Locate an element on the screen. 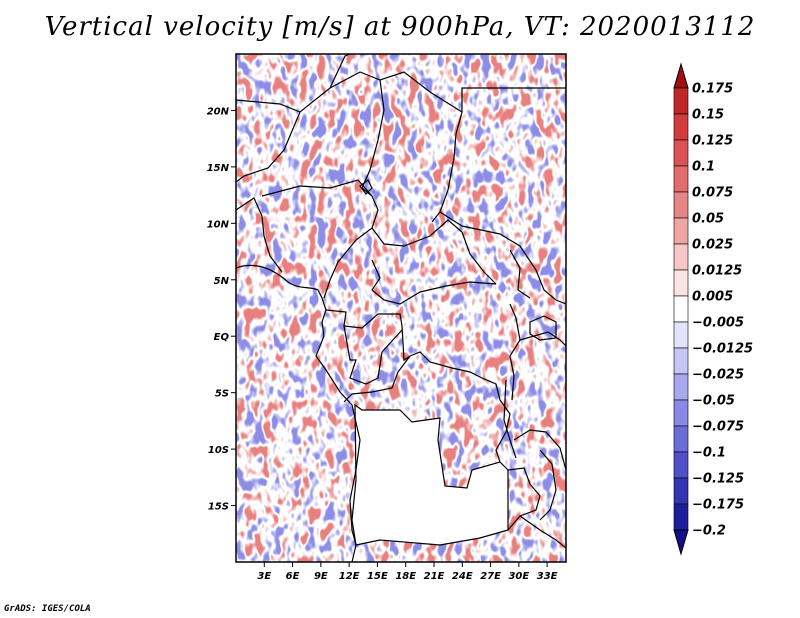  border-congo-drc is located at coordinates (377, 364).